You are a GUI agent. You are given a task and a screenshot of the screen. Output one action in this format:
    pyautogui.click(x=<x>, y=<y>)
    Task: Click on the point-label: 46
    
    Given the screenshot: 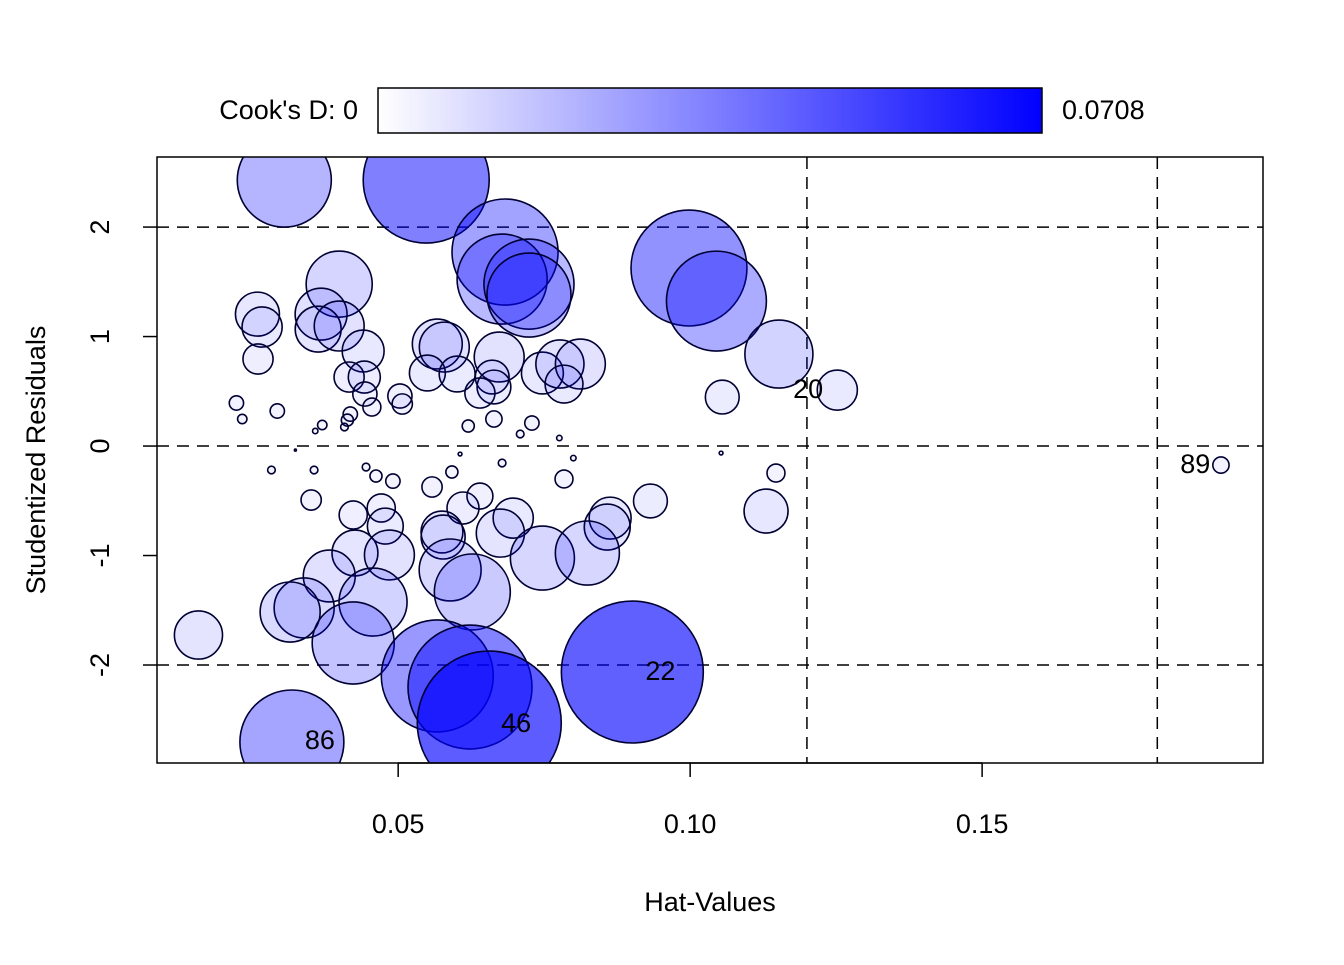 What is the action you would take?
    pyautogui.click(x=516, y=723)
    